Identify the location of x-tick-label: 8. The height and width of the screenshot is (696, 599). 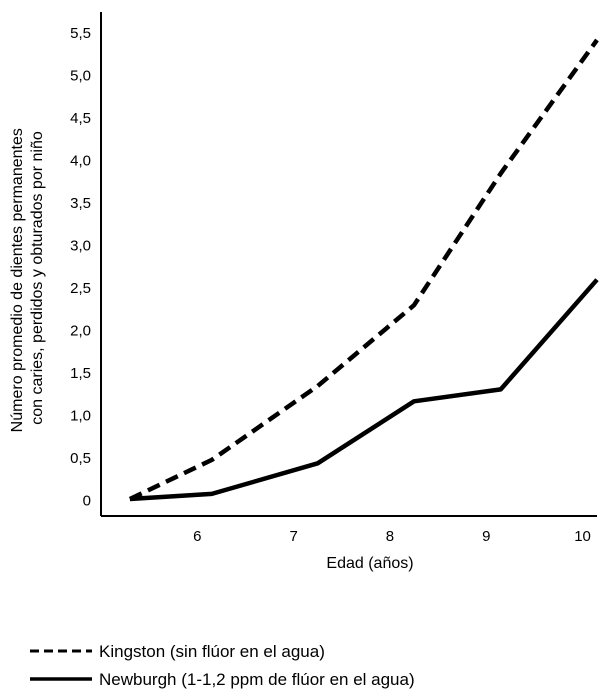
(390, 536).